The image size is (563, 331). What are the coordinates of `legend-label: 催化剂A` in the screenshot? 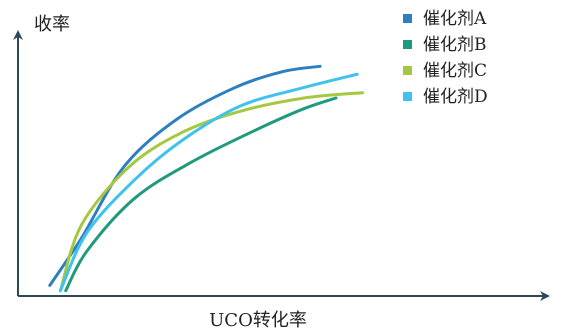 It's located at (455, 19).